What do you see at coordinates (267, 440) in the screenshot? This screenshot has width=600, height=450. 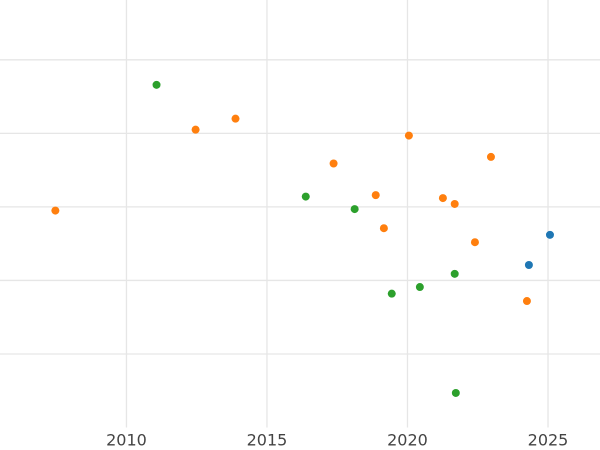 I see `x-tick-label: 2015` at bounding box center [267, 440].